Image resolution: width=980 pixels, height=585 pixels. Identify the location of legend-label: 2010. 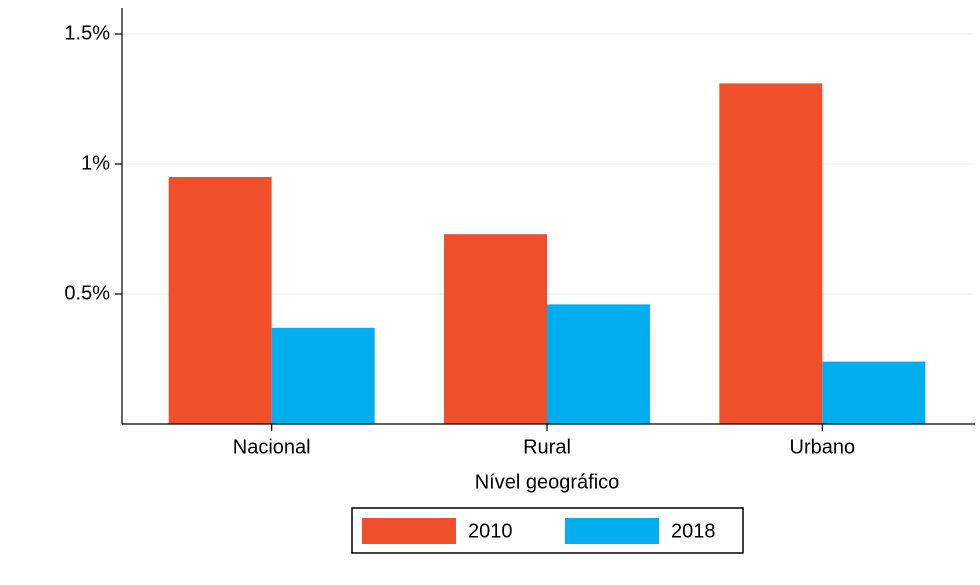
(490, 531).